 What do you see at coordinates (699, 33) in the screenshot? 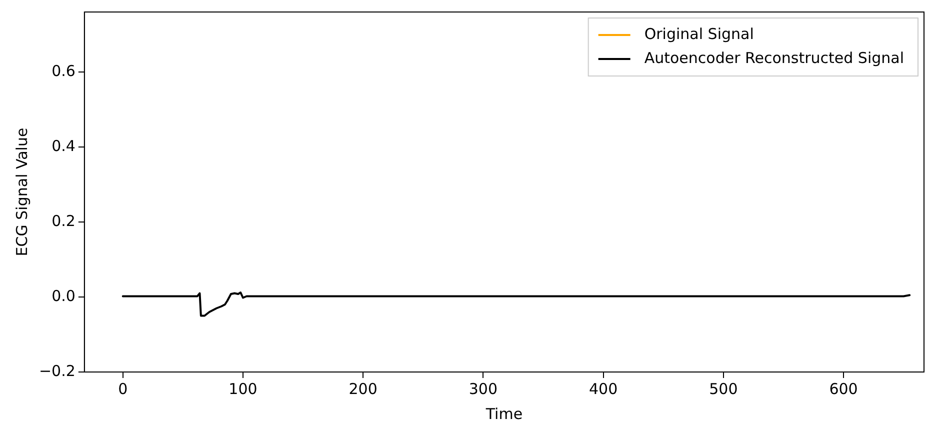
I see `legend-label: Original Signal` at bounding box center [699, 33].